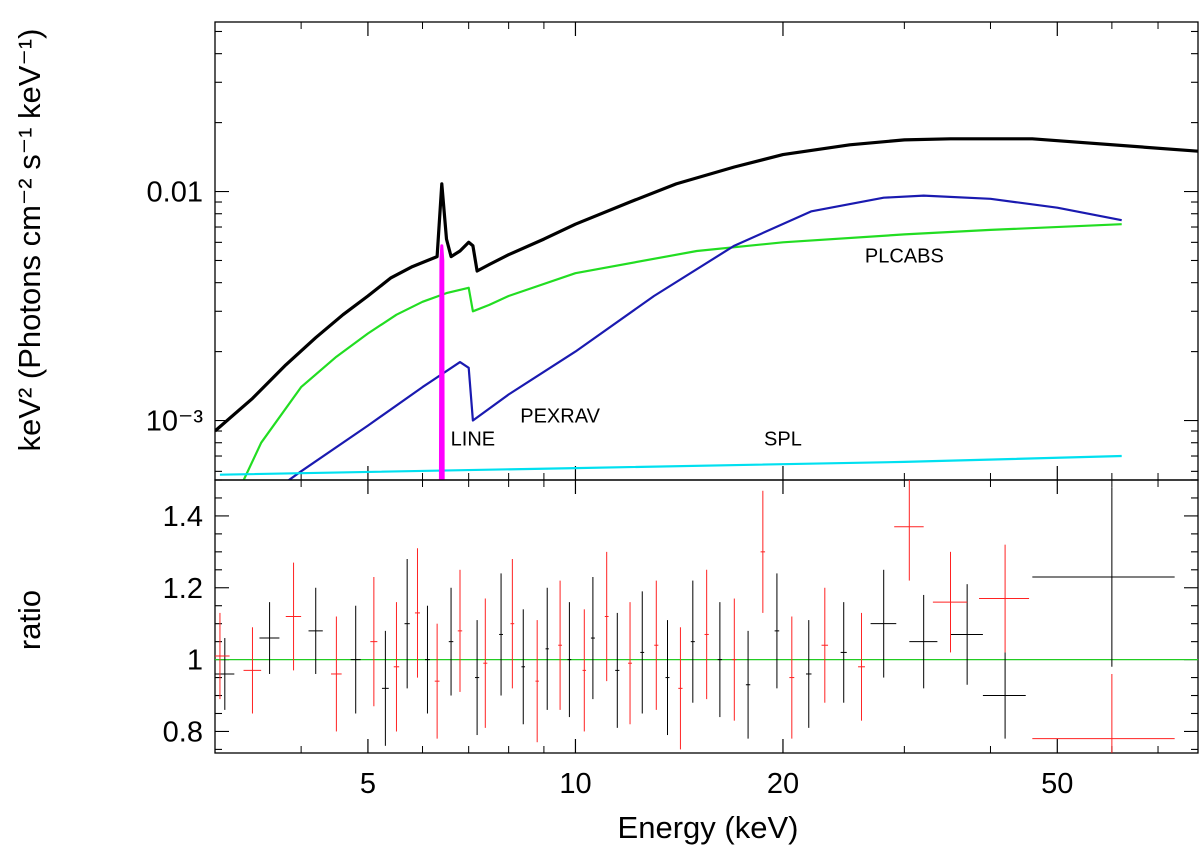  Describe the element at coordinates (183, 589) in the screenshot. I see `bottom-y-tick-label: 1.2` at that location.